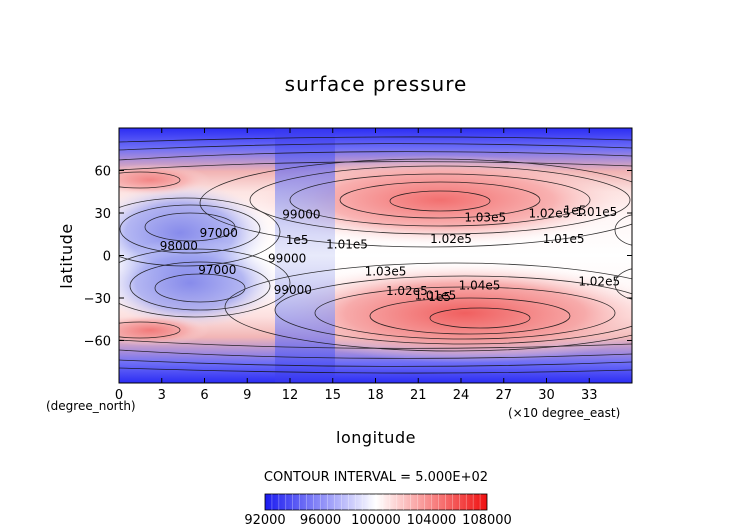  Describe the element at coordinates (564, 413) in the screenshot. I see `x-unit-note: (×10 degree_east)` at that location.